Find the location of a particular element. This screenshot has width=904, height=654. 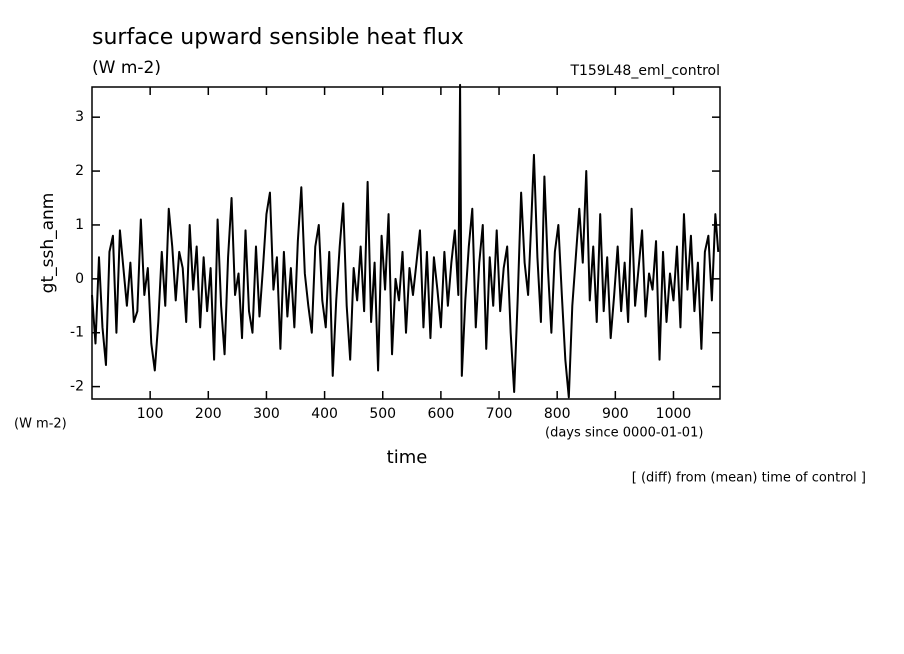

y-units: (W m-2) is located at coordinates (40, 424).